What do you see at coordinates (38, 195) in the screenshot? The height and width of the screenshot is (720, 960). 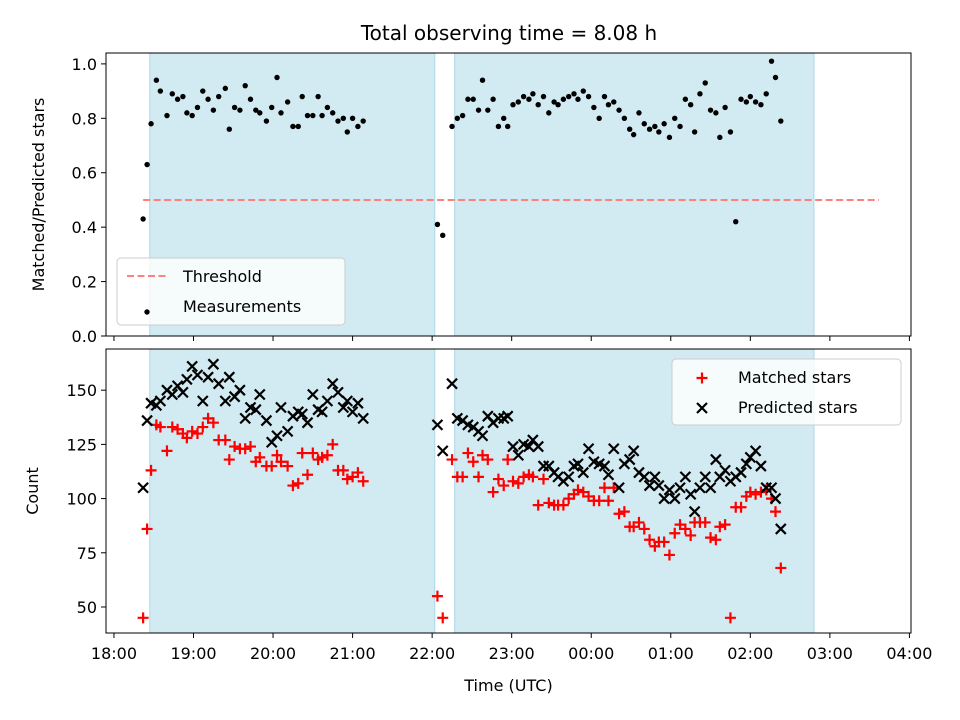 I see `ratio-y-axis-label: Matched/Predicted stars` at bounding box center [38, 195].